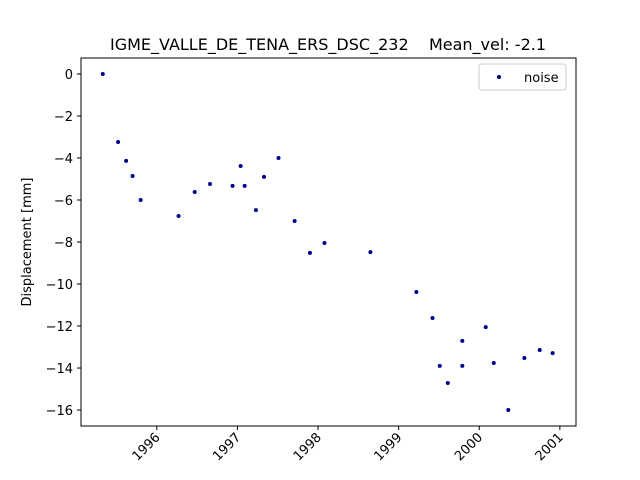 This screenshot has width=640, height=480. What do you see at coordinates (63, 117) in the screenshot?
I see `y-tick-label: −2` at bounding box center [63, 117].